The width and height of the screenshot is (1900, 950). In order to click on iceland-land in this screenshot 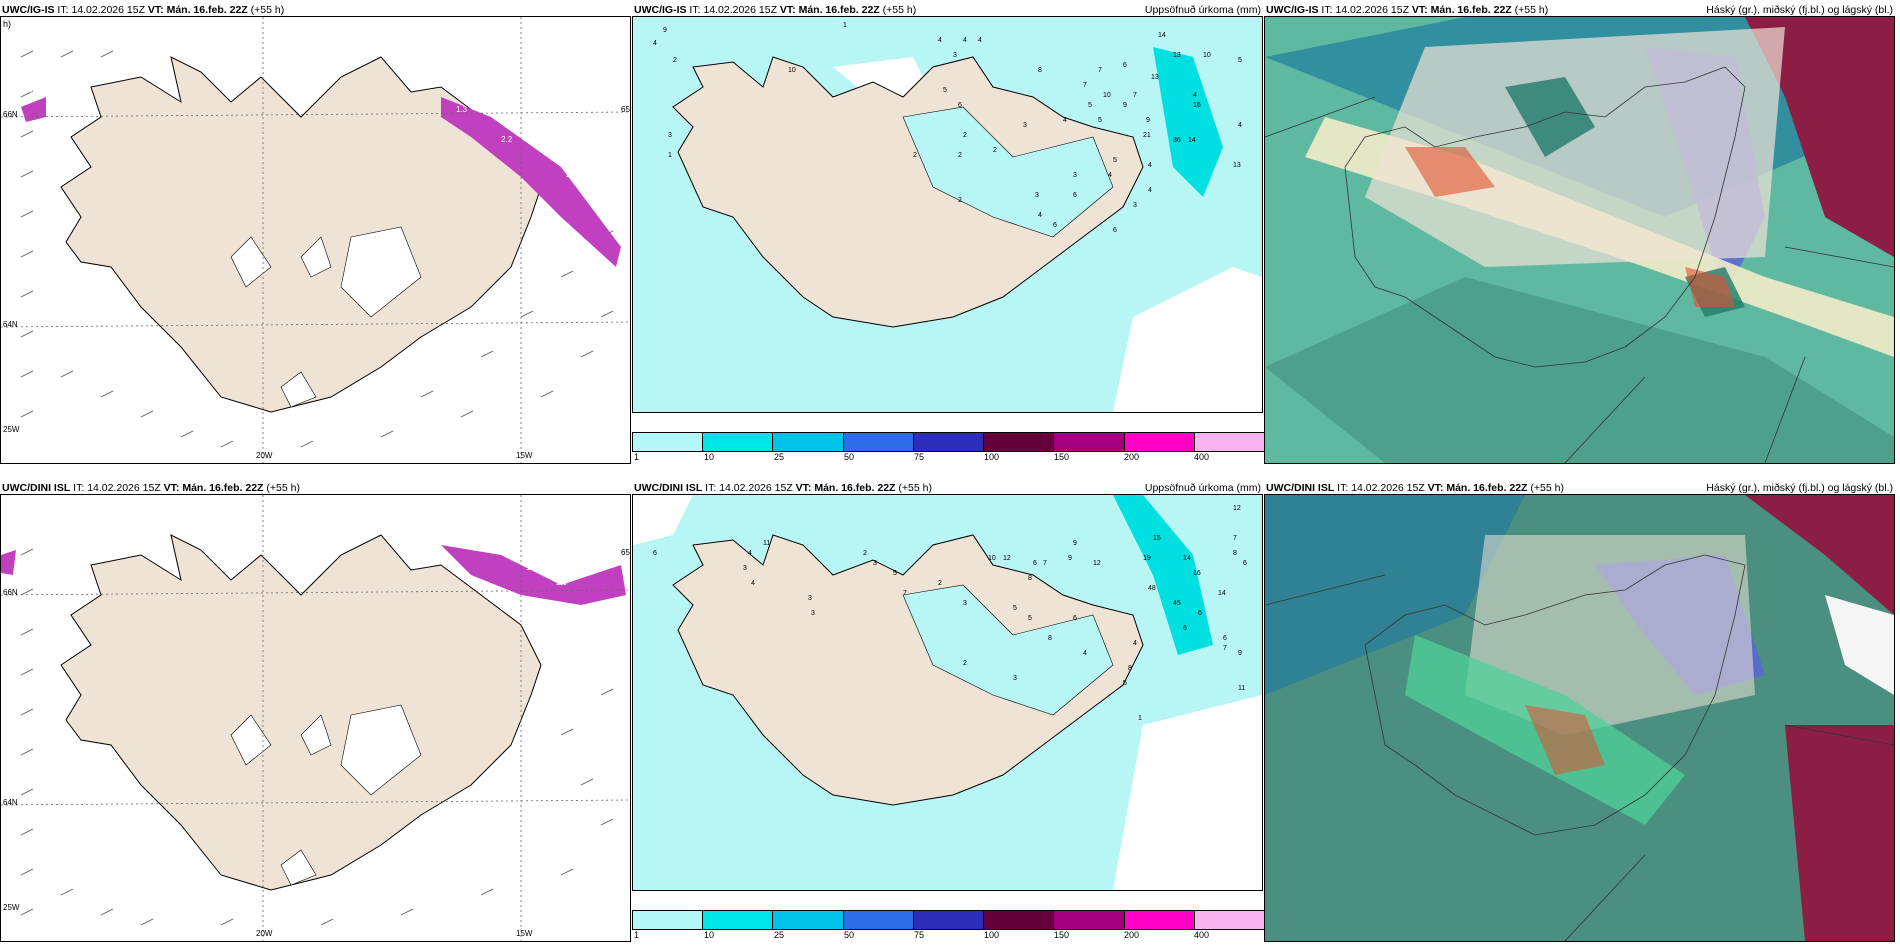, I will do `click(908, 670)`.